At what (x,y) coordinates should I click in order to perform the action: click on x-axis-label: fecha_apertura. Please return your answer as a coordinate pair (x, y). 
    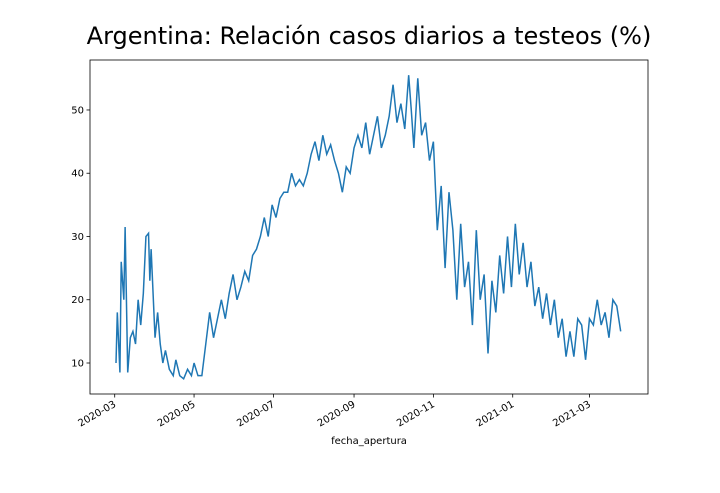
    Looking at the image, I should click on (369, 441).